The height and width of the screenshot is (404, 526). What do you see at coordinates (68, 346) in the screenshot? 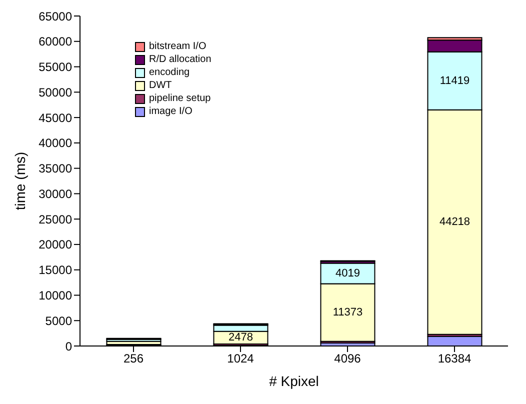
I see `y-tick-label: 0` at bounding box center [68, 346].